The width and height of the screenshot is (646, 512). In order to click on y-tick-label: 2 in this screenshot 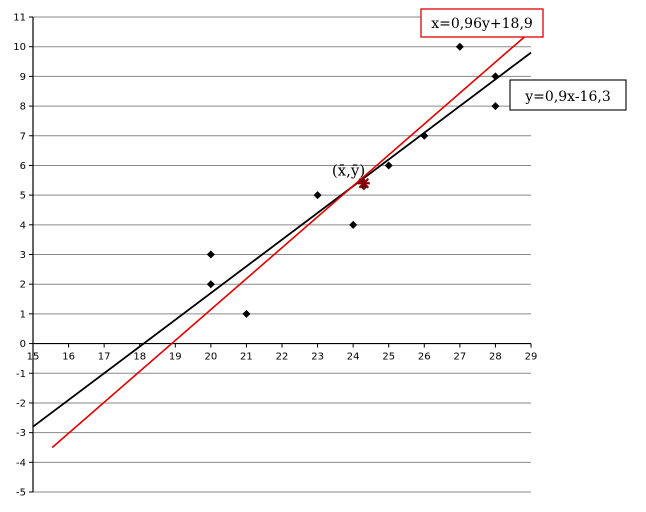, I will do `click(23, 285)`.